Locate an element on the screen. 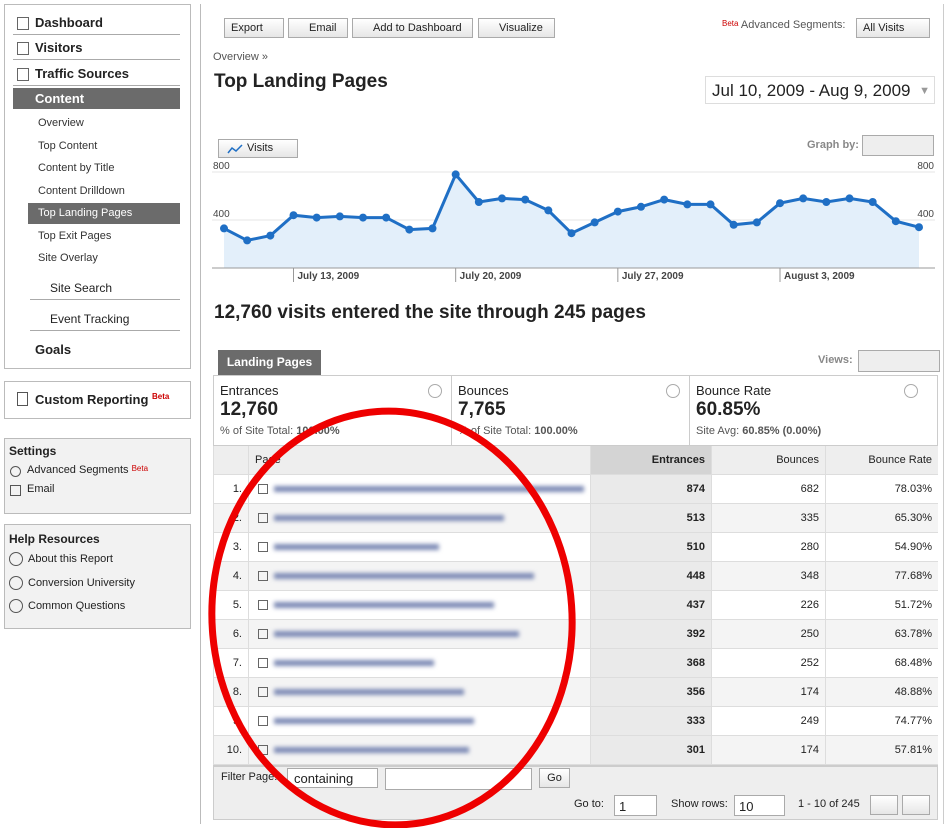 Image resolution: width=946 pixels, height=828 pixels. nav-subitem: Top Exit Pages is located at coordinates (75, 235).